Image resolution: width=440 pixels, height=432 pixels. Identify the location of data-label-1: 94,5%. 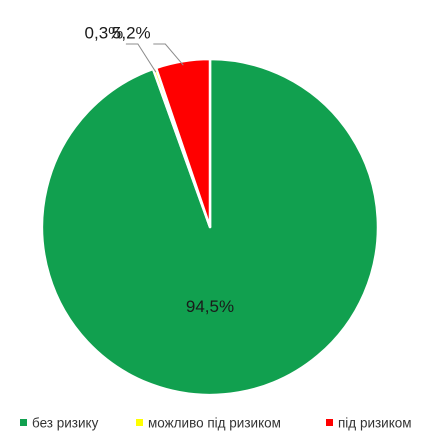
(210, 306).